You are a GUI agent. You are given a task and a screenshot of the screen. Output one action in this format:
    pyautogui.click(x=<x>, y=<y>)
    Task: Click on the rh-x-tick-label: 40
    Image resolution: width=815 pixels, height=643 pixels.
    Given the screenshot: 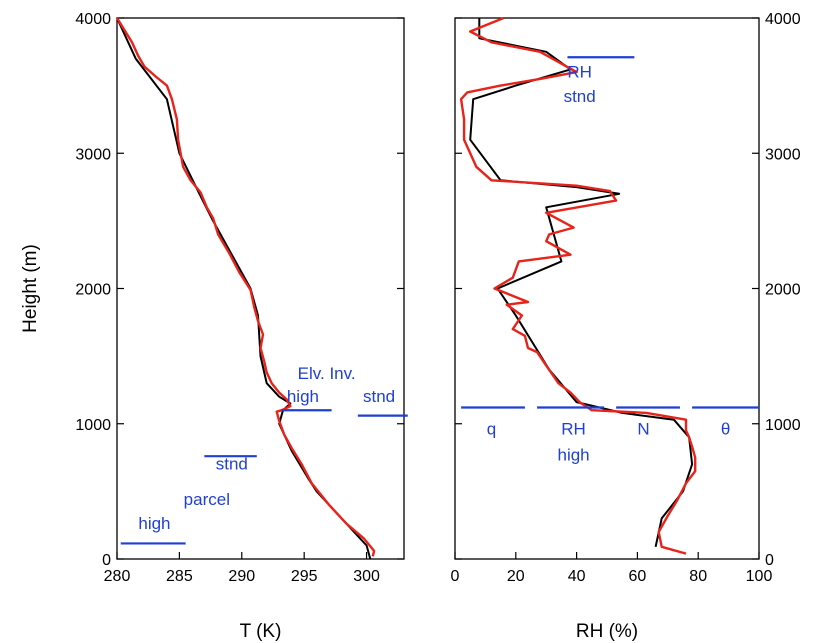 What is the action you would take?
    pyautogui.click(x=577, y=576)
    